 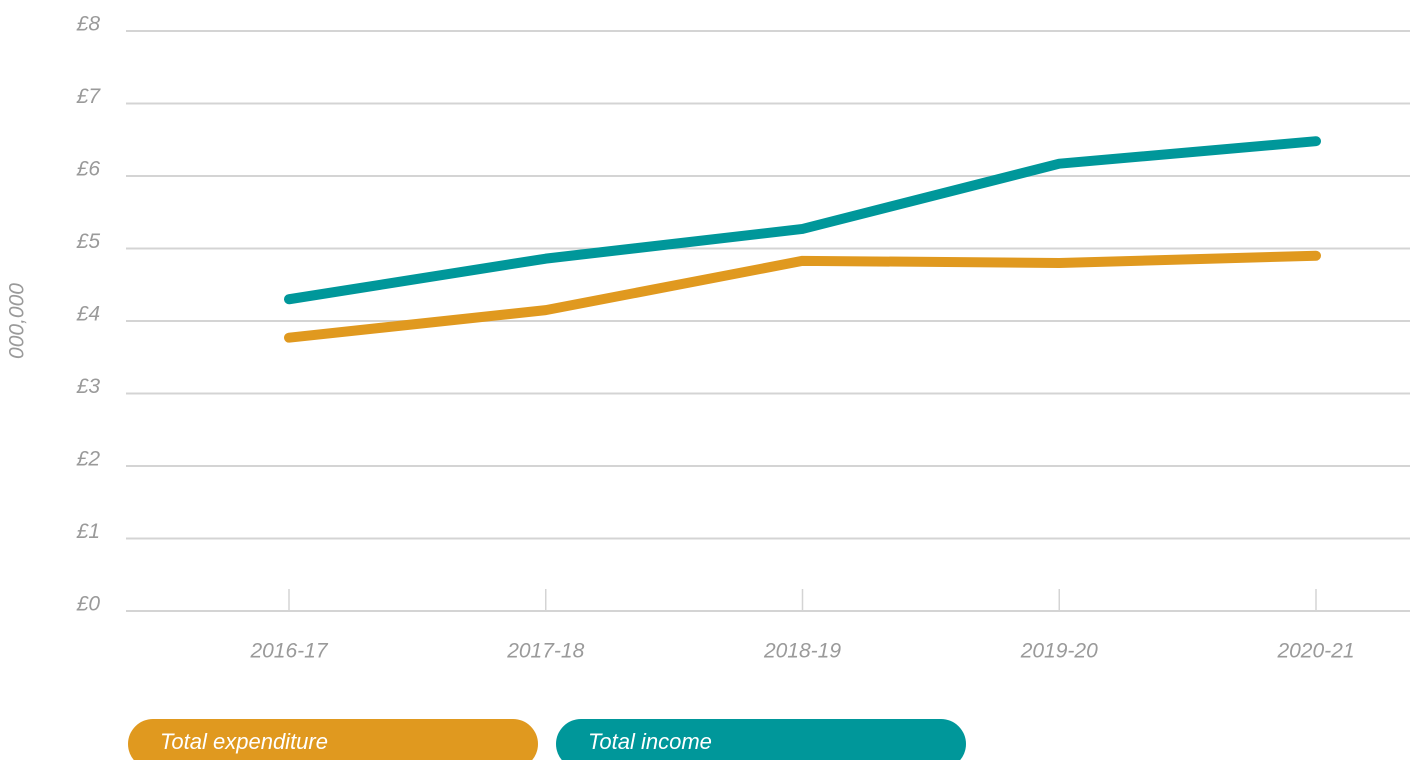 I want to click on y-tick-label: £2, so click(x=88, y=459).